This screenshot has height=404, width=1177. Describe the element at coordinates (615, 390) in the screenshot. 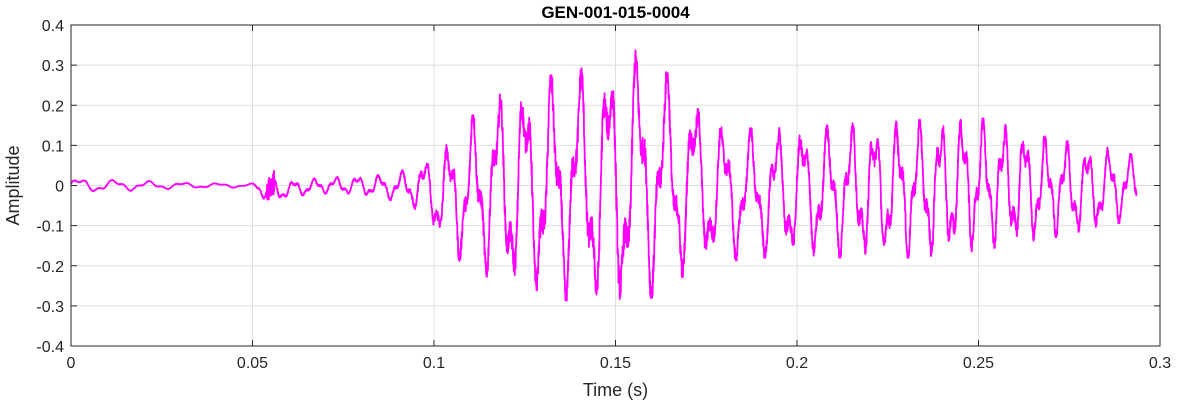

I see `x-axis-title: Time (s)` at that location.